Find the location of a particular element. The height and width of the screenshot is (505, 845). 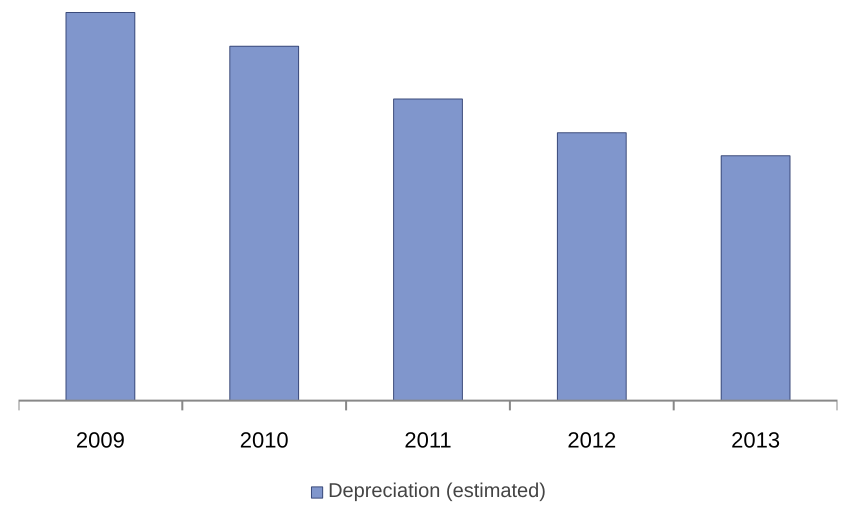

x-tick-label: 2011 is located at coordinates (428, 440).